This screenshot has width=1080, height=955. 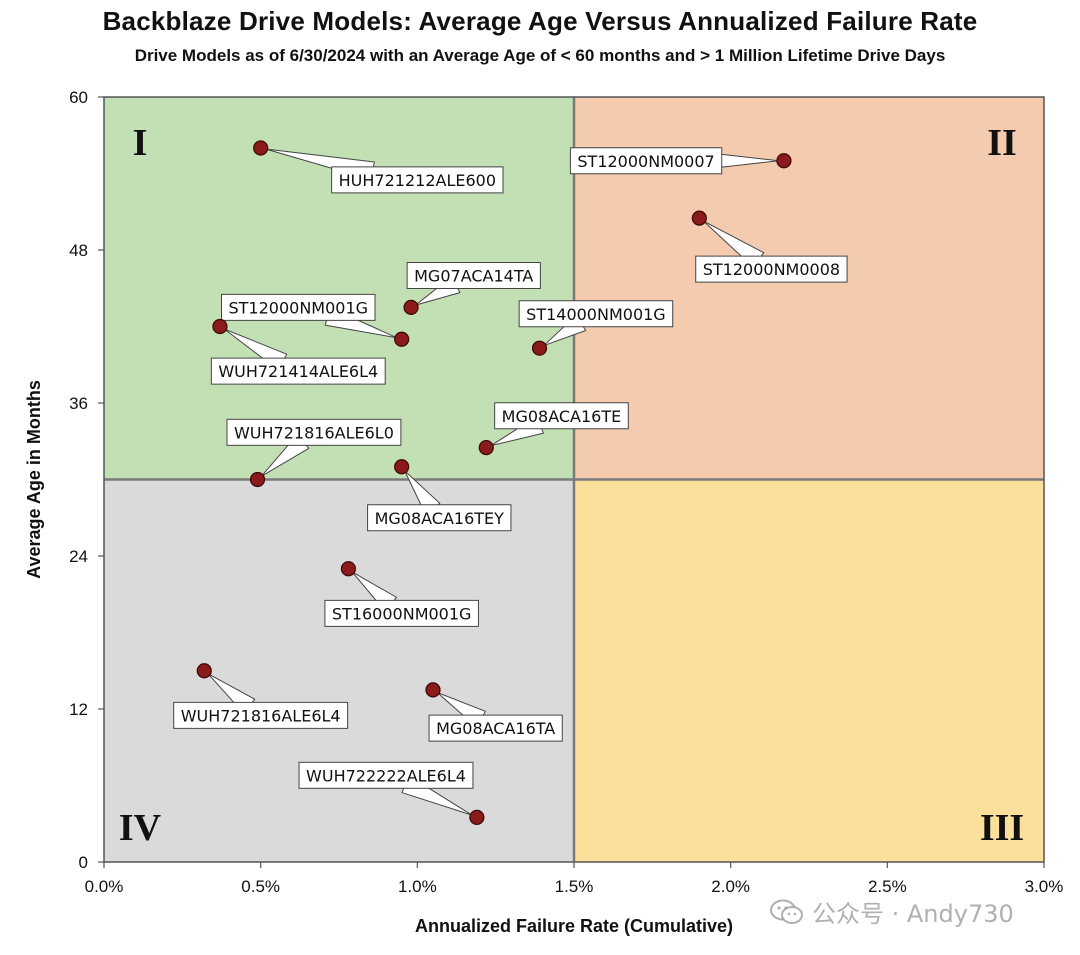 What do you see at coordinates (78, 403) in the screenshot?
I see `y-tick-label: 36` at bounding box center [78, 403].